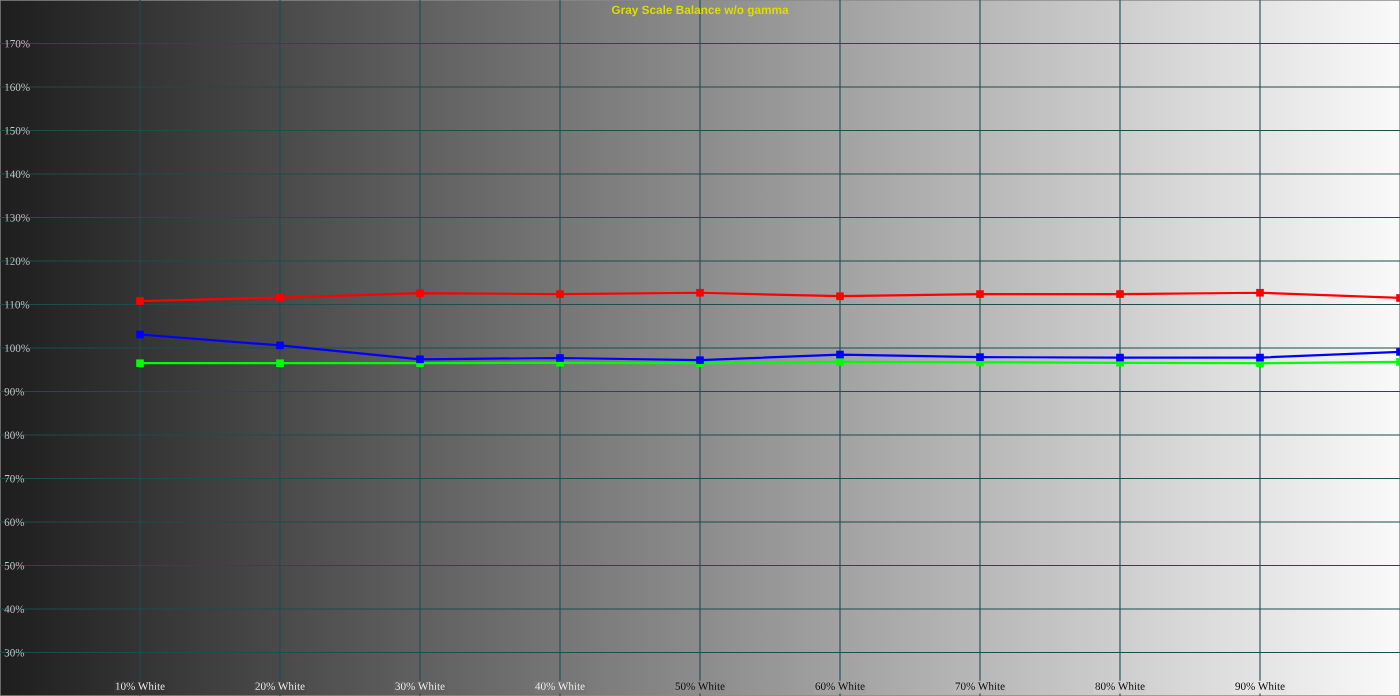 This screenshot has height=696, width=1400. I want to click on y-tick-label: 80%, so click(14, 435).